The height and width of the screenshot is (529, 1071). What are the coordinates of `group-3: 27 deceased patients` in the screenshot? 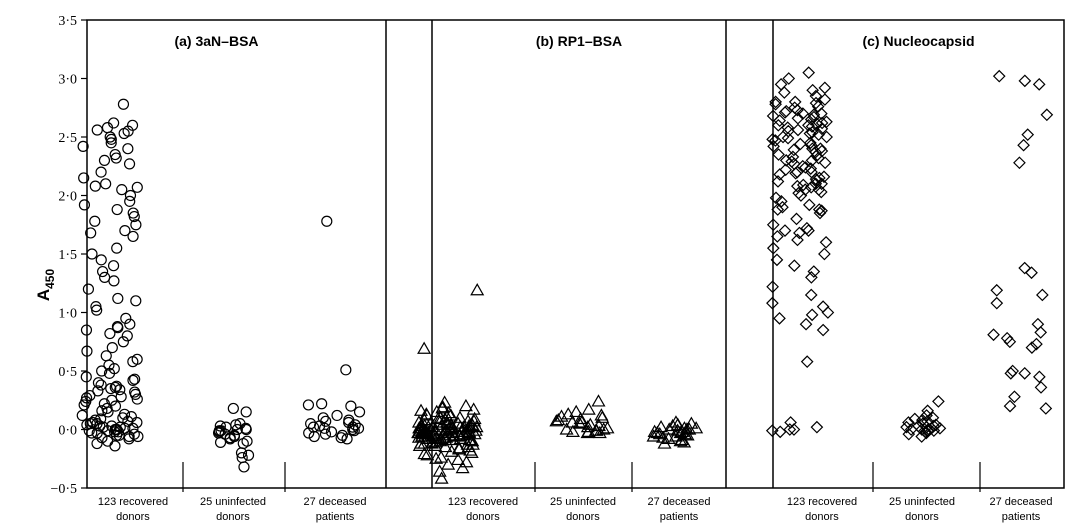 It's located at (678, 469).